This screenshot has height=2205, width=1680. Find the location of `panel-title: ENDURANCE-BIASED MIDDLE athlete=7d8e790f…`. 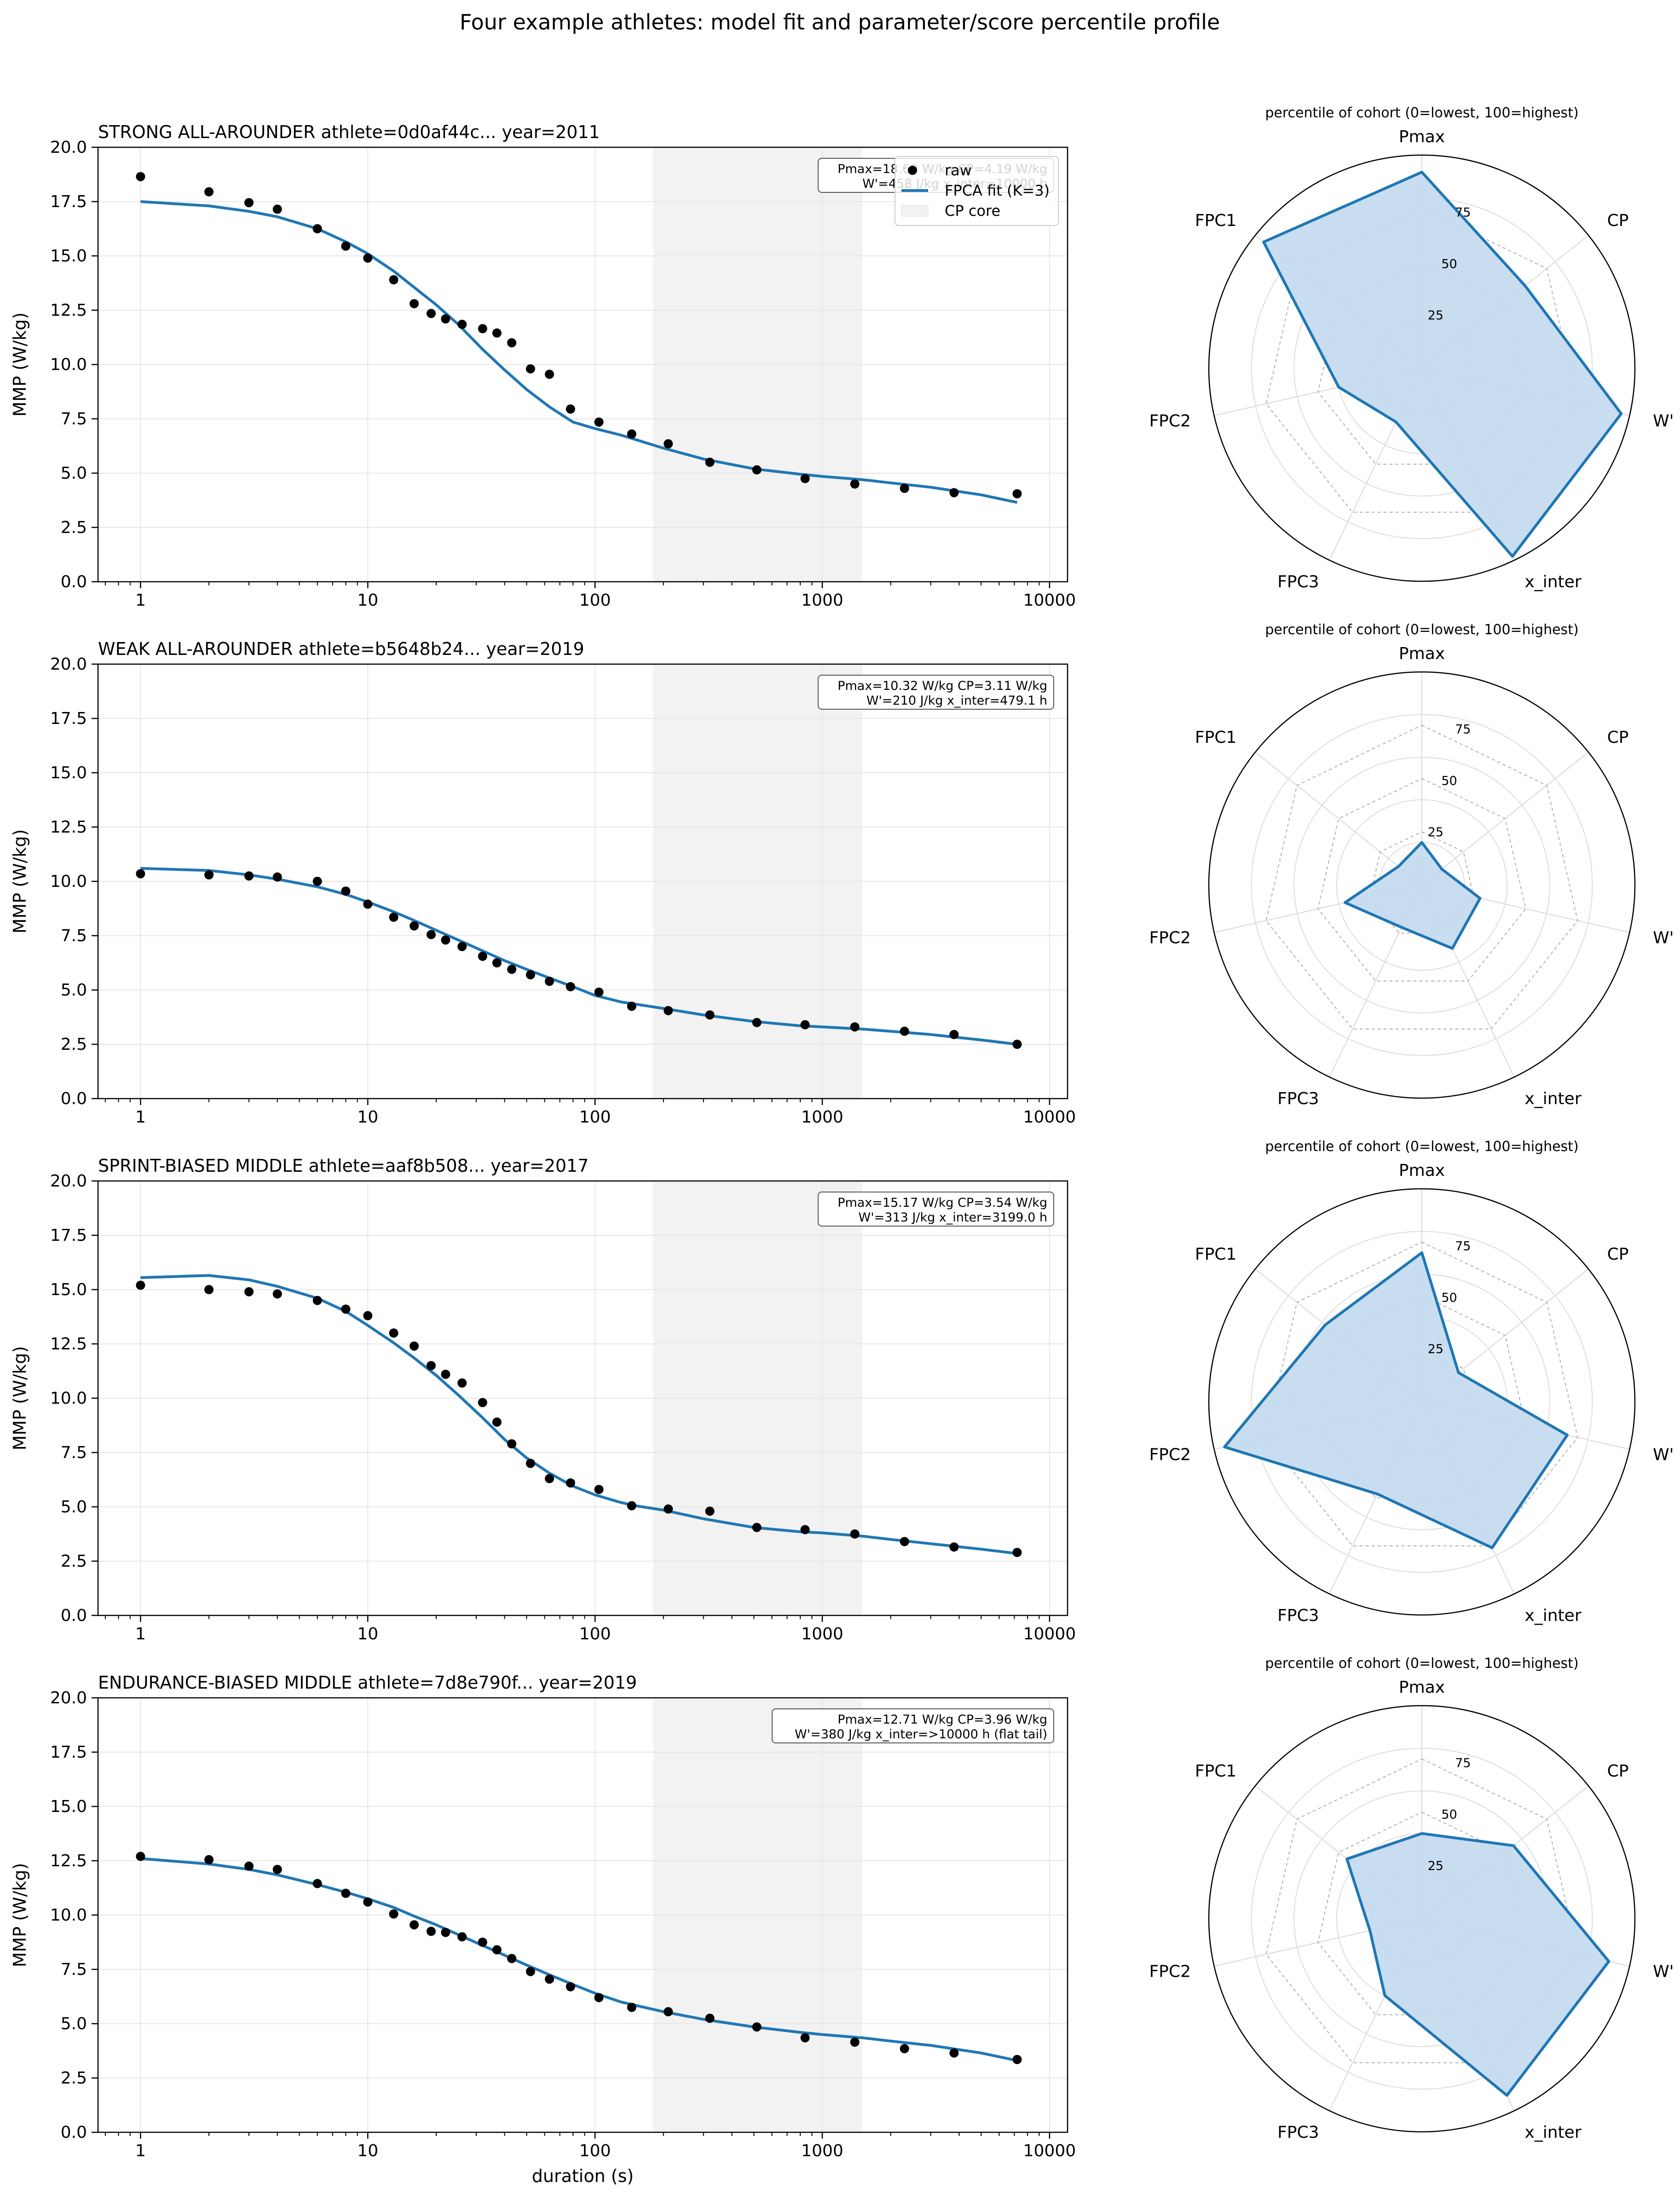

panel-title: ENDURANCE-BIASED MIDDLE athlete=7d8e790f… is located at coordinates (367, 1683).